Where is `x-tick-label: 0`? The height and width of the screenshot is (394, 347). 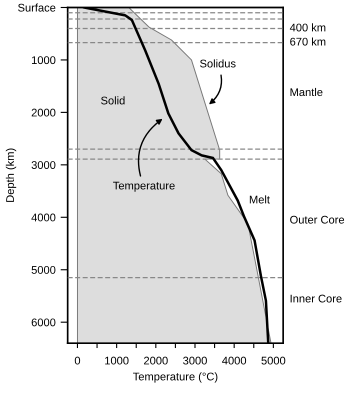 x-tick-label: 0 is located at coordinates (77, 360).